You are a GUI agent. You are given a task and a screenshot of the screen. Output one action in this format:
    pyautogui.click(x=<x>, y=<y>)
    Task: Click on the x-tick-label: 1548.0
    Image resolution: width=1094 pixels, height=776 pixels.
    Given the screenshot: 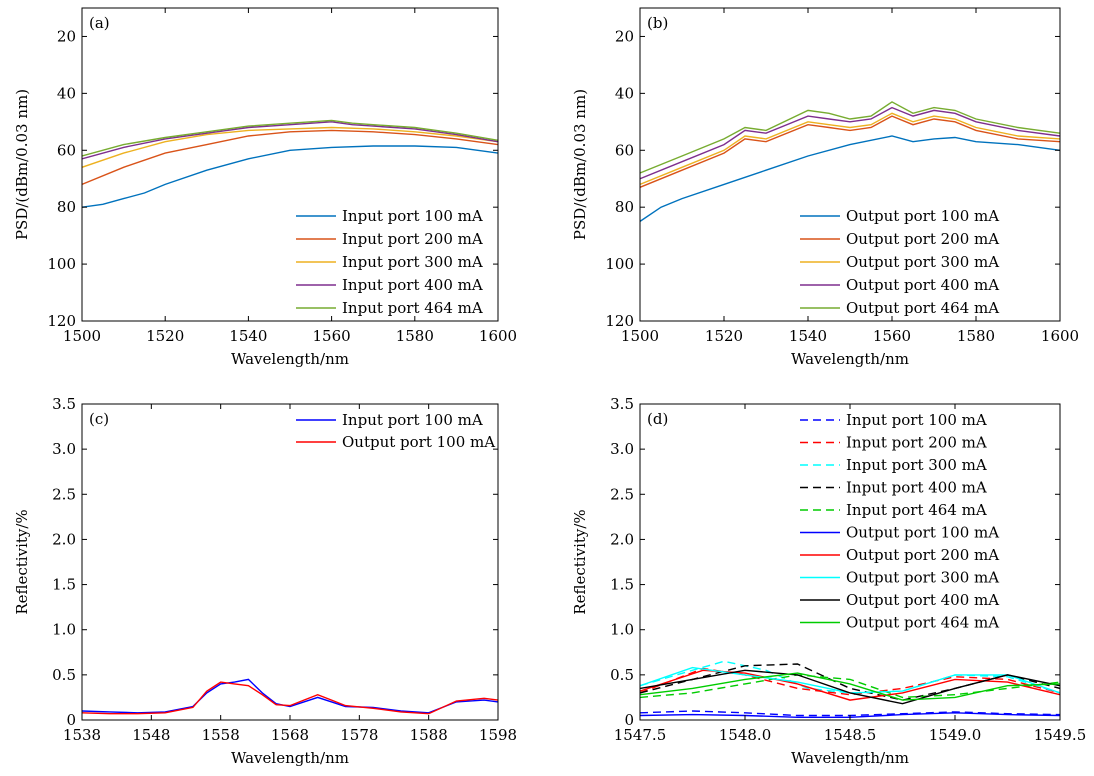 What is the action you would take?
    pyautogui.click(x=745, y=735)
    